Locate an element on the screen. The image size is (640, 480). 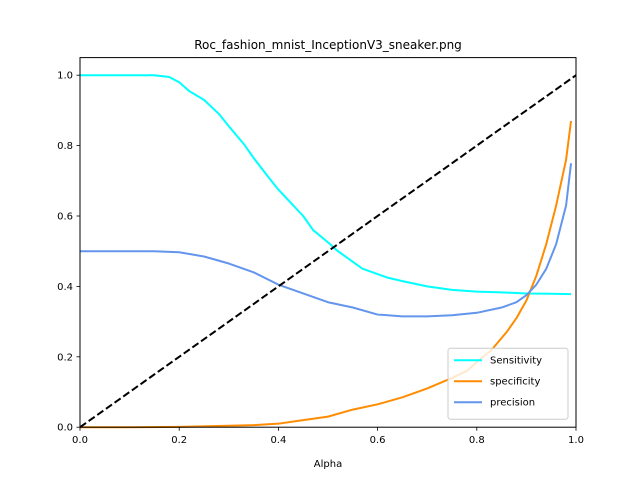
legend-label-sensitivity: Sensitivity is located at coordinates (516, 361).